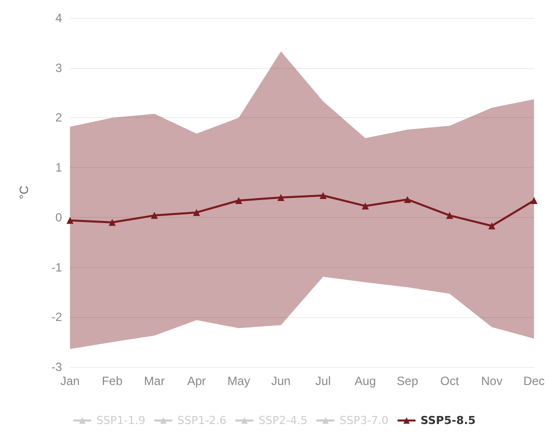 Image resolution: width=548 pixels, height=437 pixels. What do you see at coordinates (58, 217) in the screenshot?
I see `y-tick-label: 0` at bounding box center [58, 217].